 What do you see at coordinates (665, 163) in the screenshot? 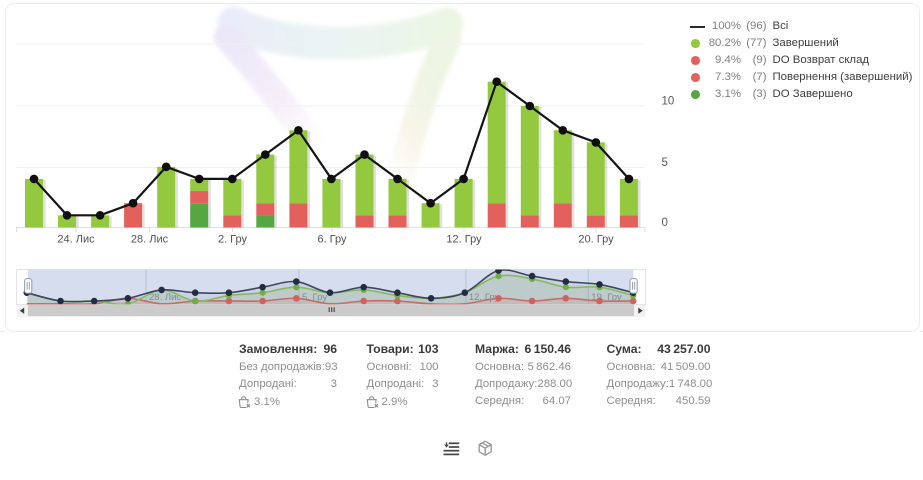
I see `svg-text: 5` at bounding box center [665, 163].